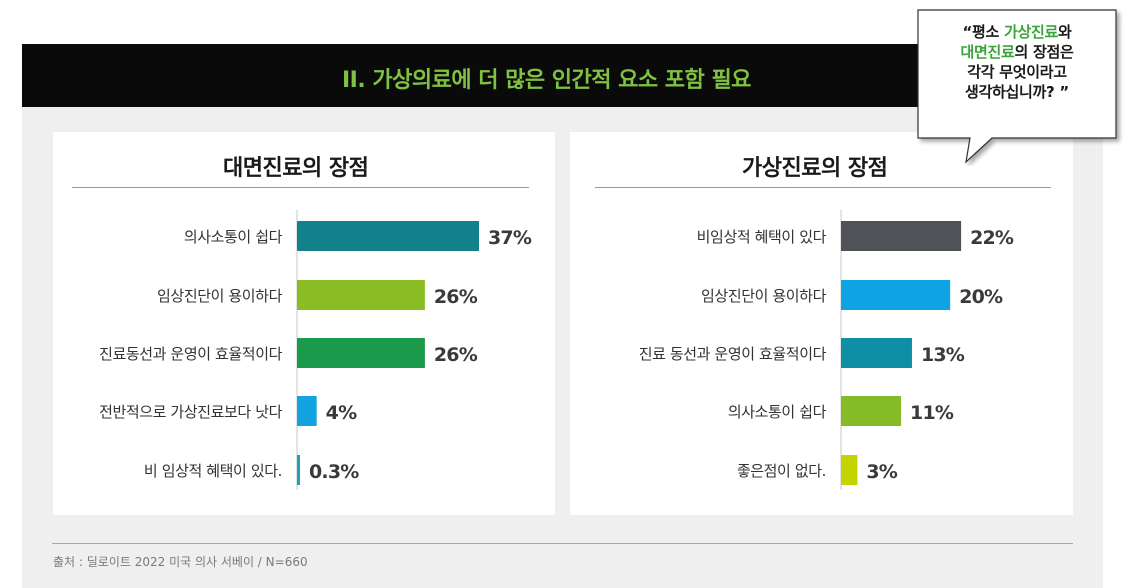 This screenshot has width=1133, height=588. Describe the element at coordinates (1064, 32) in the screenshot. I see `callout-line1-rest: 와` at that location.